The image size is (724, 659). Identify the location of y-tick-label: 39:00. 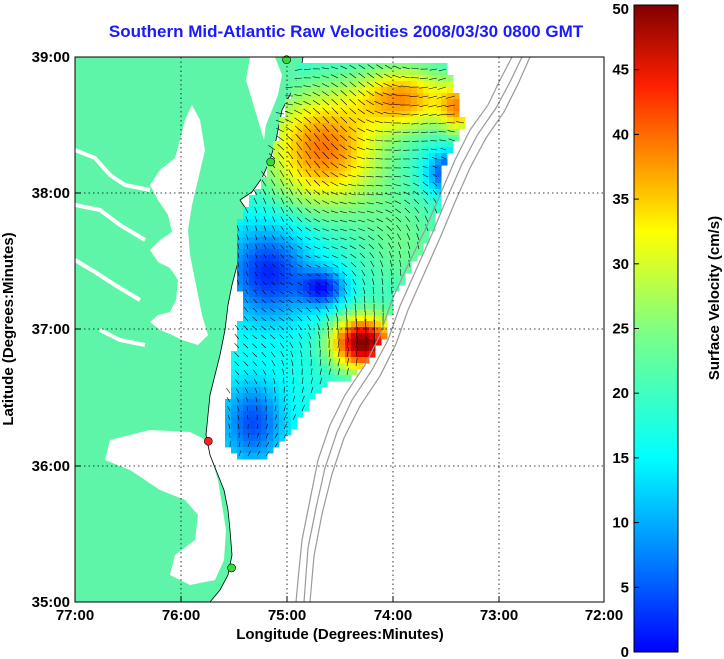
(51, 57).